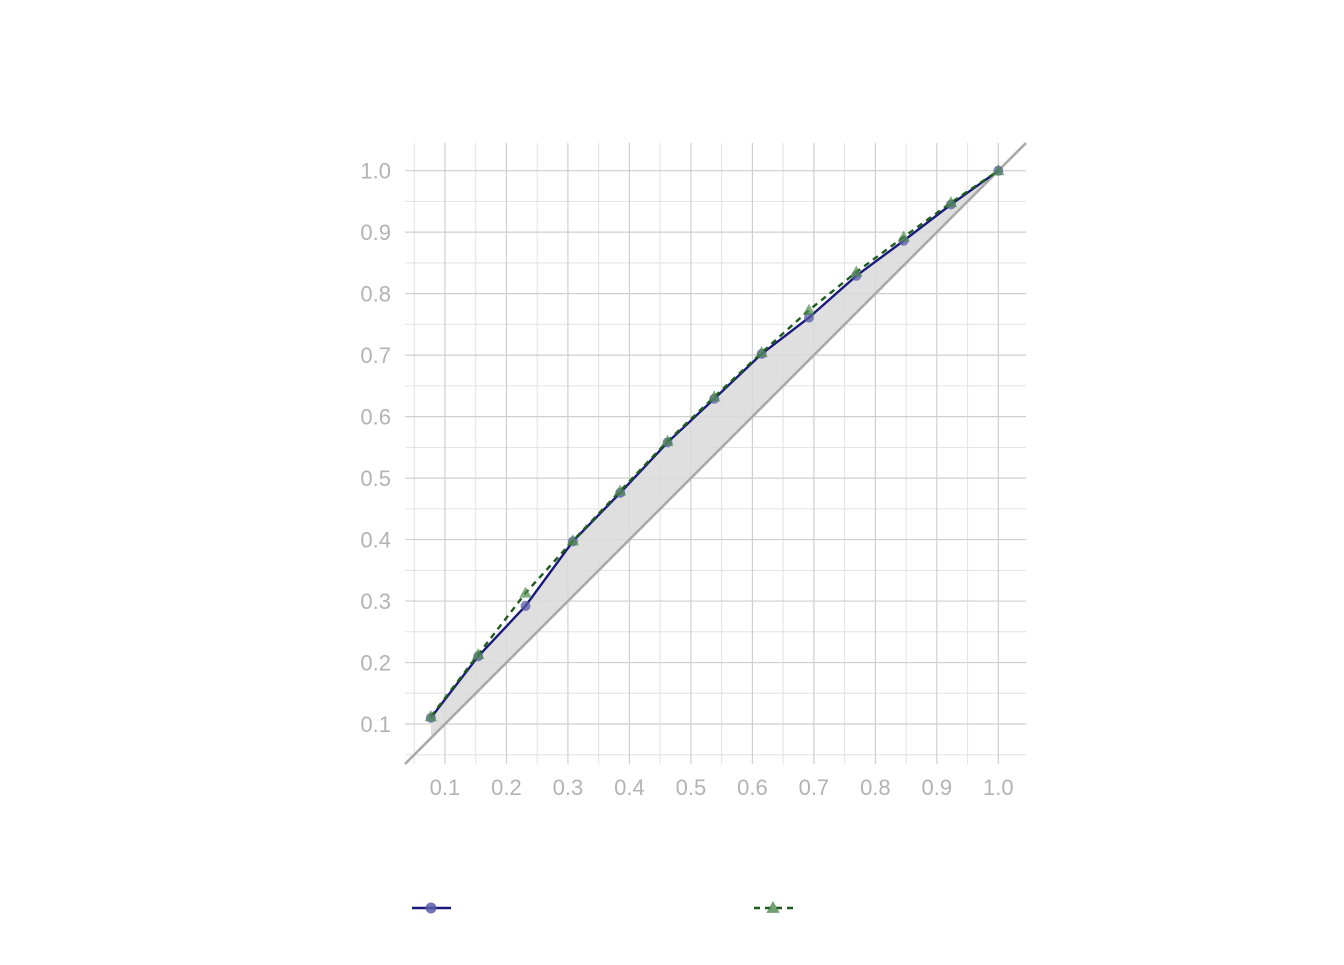  I want to click on y-tick-label: 0.6, so click(375, 417).